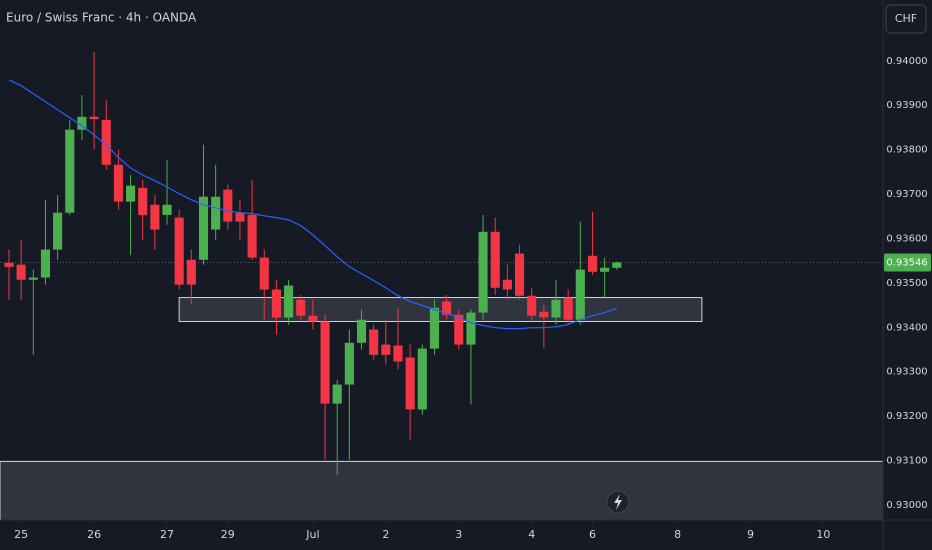 This screenshot has height=550, width=932. Describe the element at coordinates (823, 534) in the screenshot. I see `x-tick-label: 10` at that location.